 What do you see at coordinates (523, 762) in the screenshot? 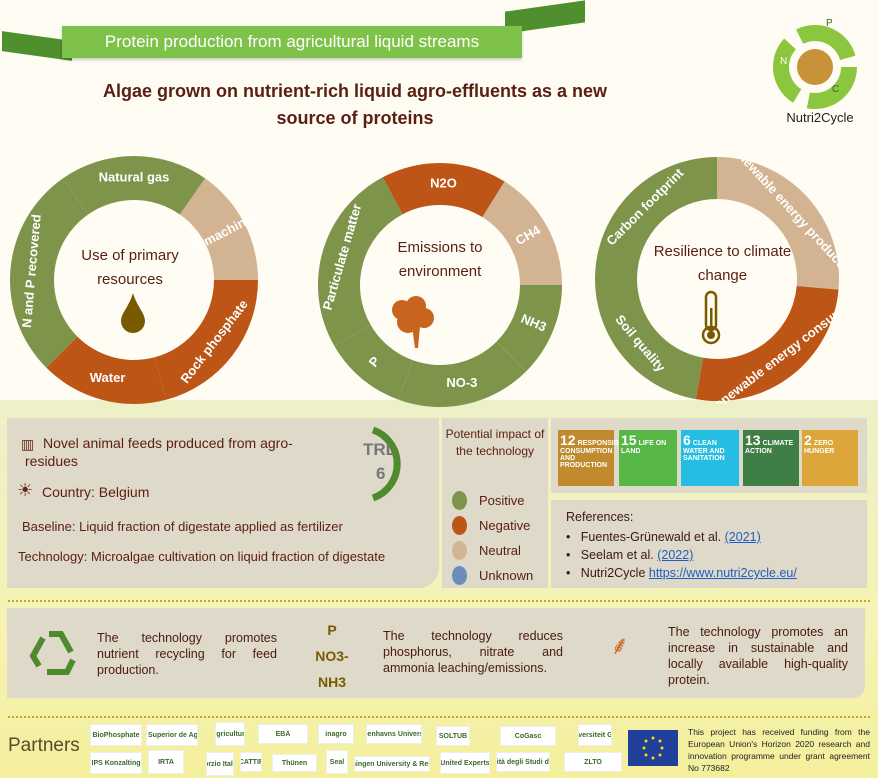
I see `partner-logo: Università degli Studi di Milano` at bounding box center [523, 762].